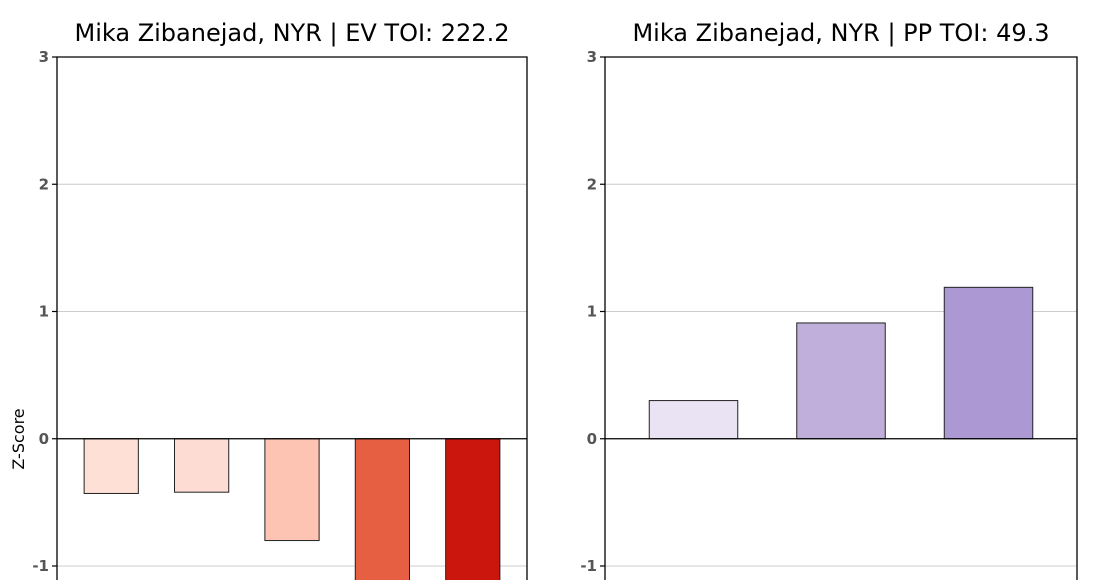  Describe the element at coordinates (292, 33) in the screenshot. I see `chart-title: Mika Zibanejad, NYR | EV TOI: 222.2` at that location.